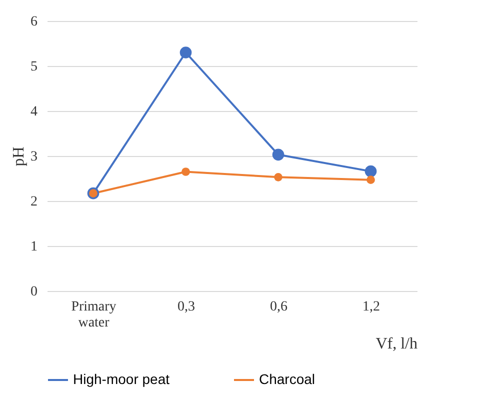 This screenshot has width=488, height=420. What do you see at coordinates (397, 344) in the screenshot?
I see `x-axis-title: Vf, l/h` at bounding box center [397, 344].